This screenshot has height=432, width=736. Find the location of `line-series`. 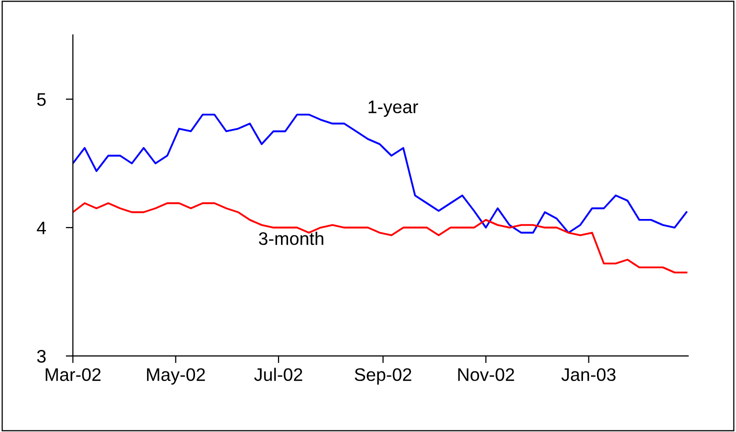

line-series is located at coordinates (380, 238).